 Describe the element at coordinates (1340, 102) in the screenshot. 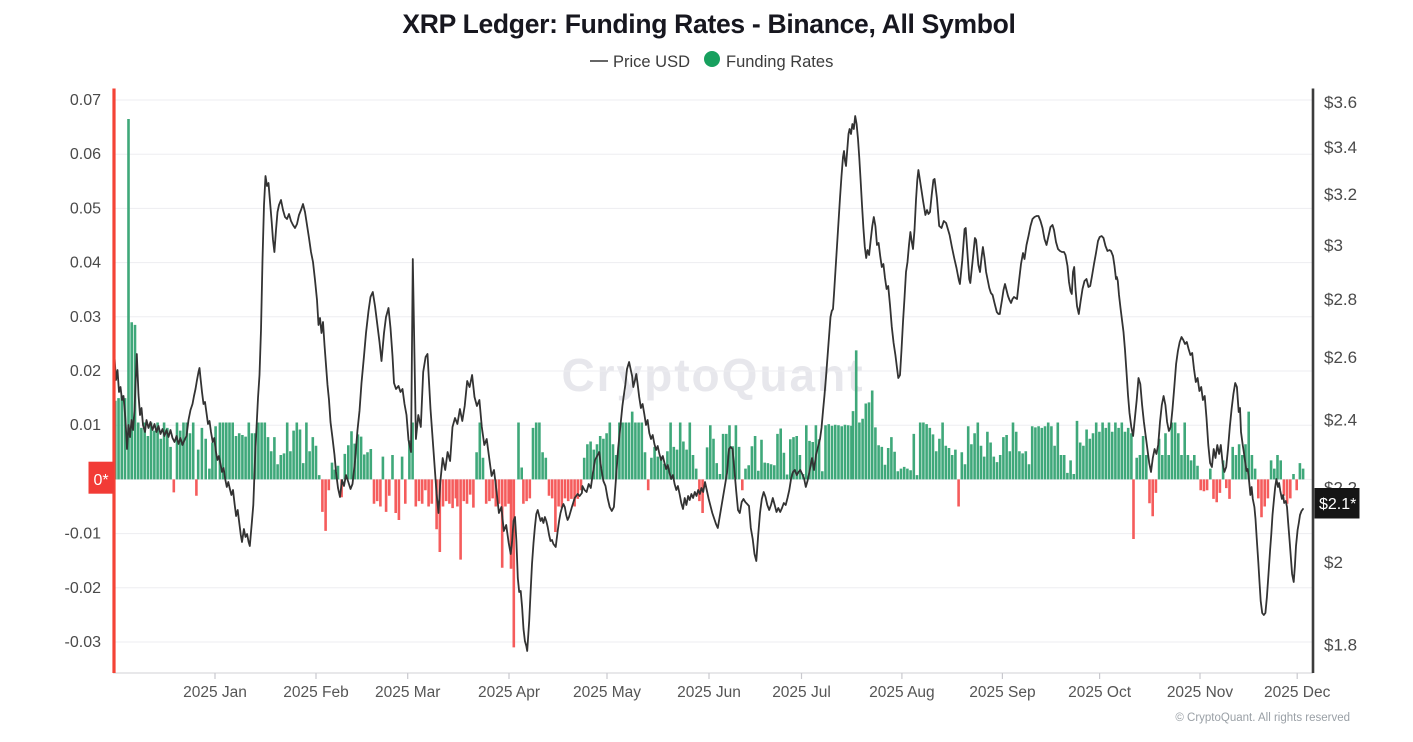

I see `svg-text: $3.6` at that location.